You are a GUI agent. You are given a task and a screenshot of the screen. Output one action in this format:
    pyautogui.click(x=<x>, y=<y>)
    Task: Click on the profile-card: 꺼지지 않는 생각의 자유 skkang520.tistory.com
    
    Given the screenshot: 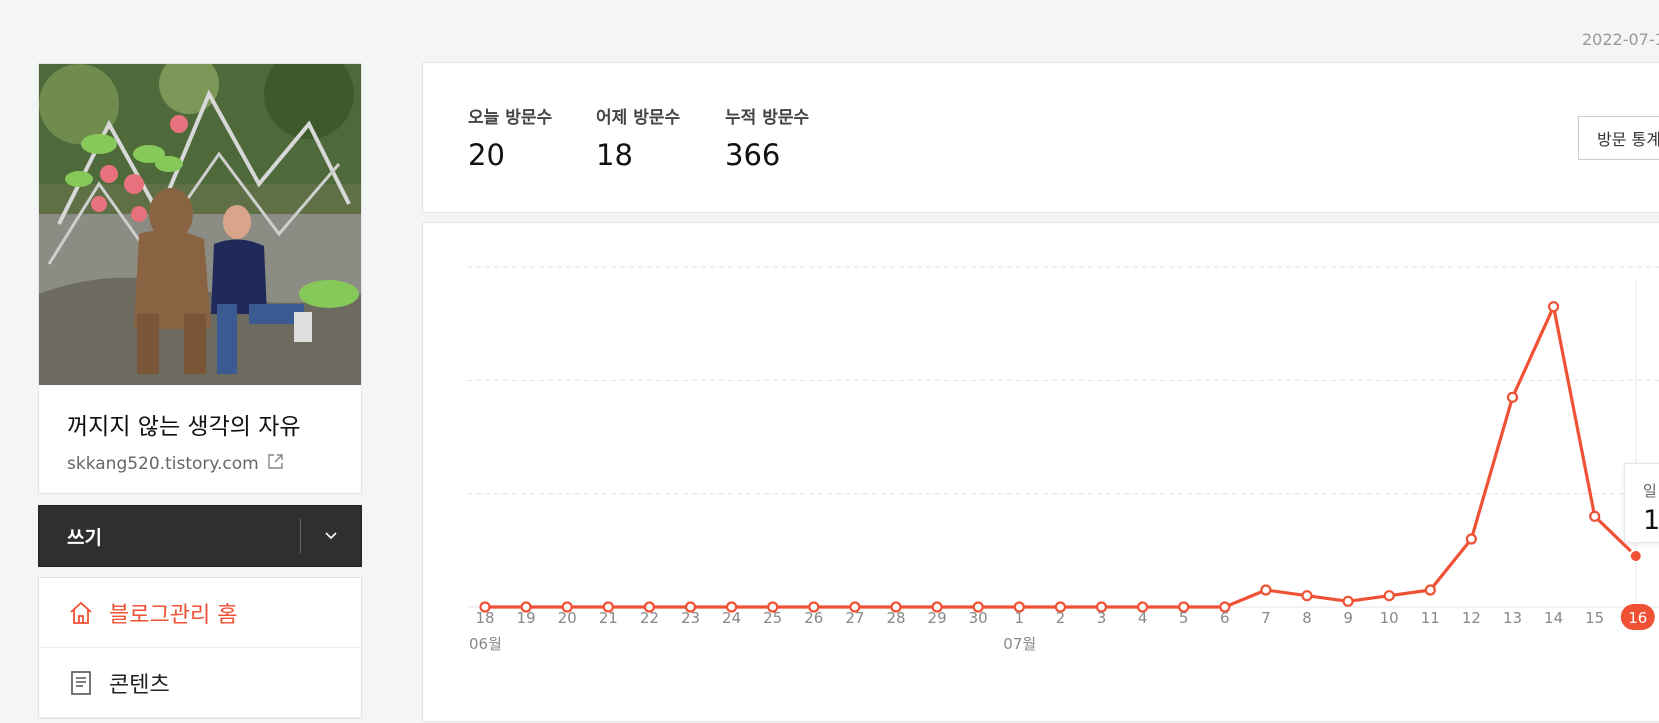 What is the action you would take?
    pyautogui.click(x=200, y=278)
    